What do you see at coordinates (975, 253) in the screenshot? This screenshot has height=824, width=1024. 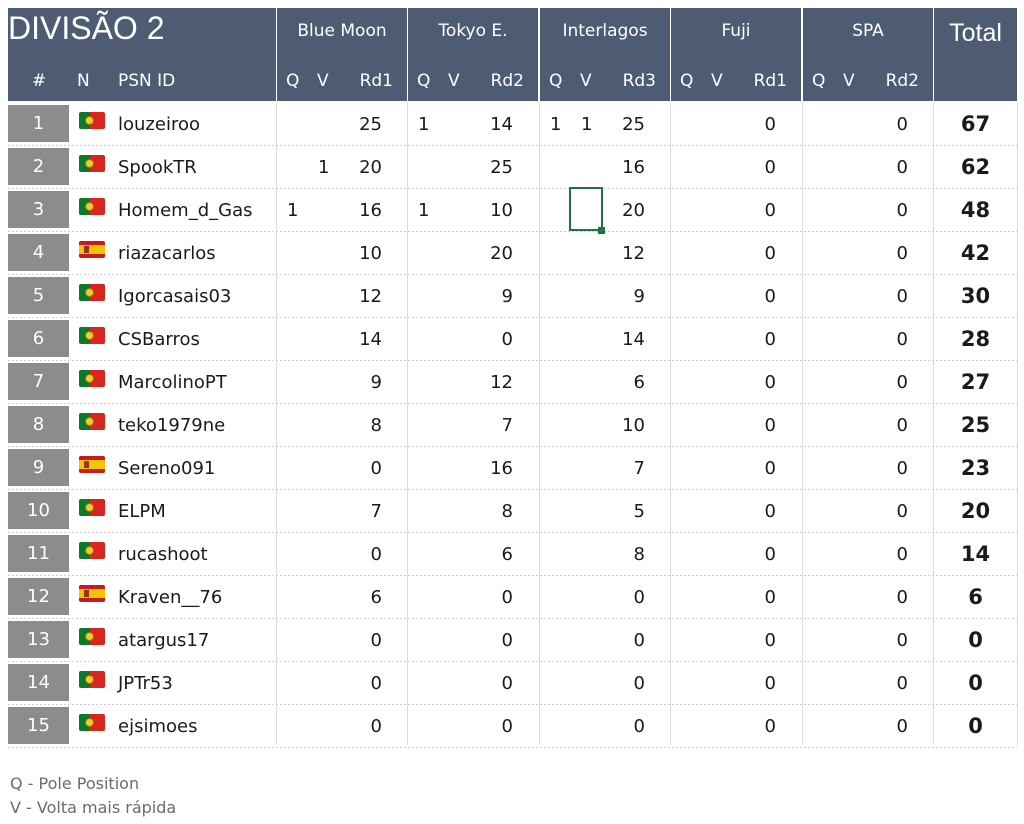 I see `total-points-cell: 42` at bounding box center [975, 253].